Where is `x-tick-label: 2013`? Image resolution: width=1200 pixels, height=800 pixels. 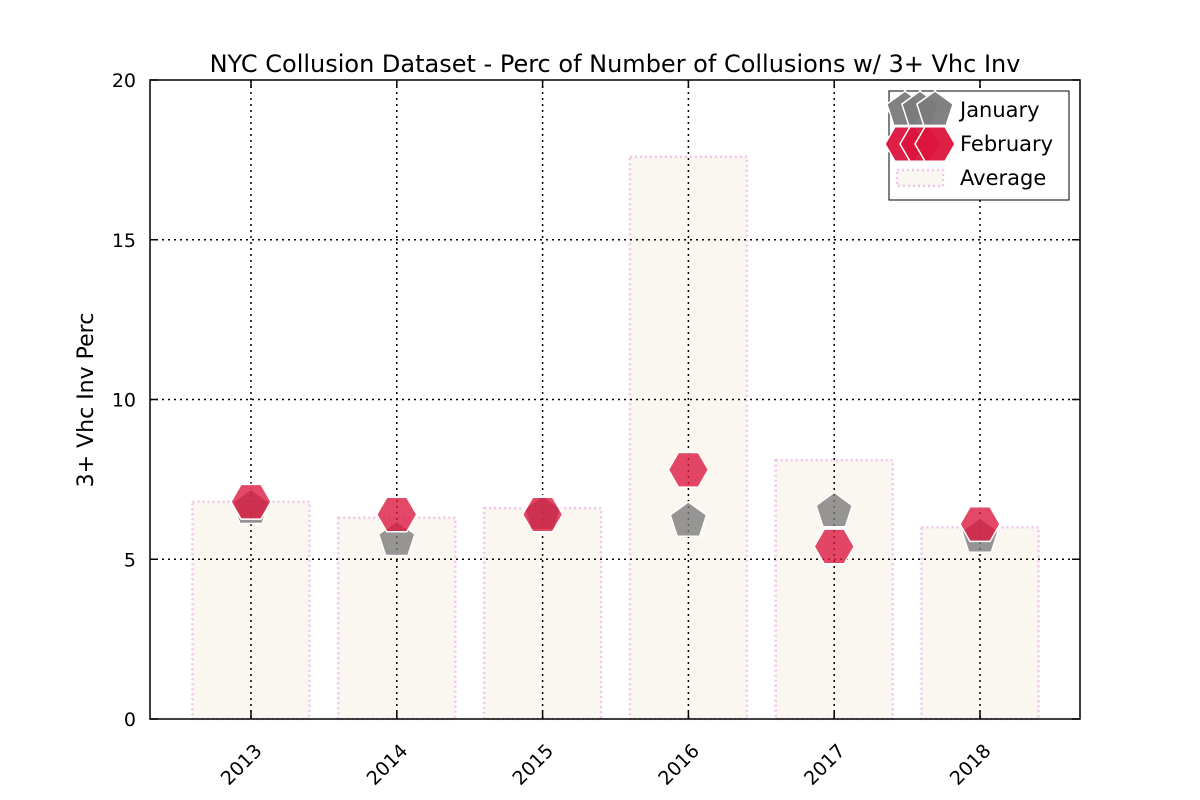 x-tick-label: 2013 is located at coordinates (242, 765).